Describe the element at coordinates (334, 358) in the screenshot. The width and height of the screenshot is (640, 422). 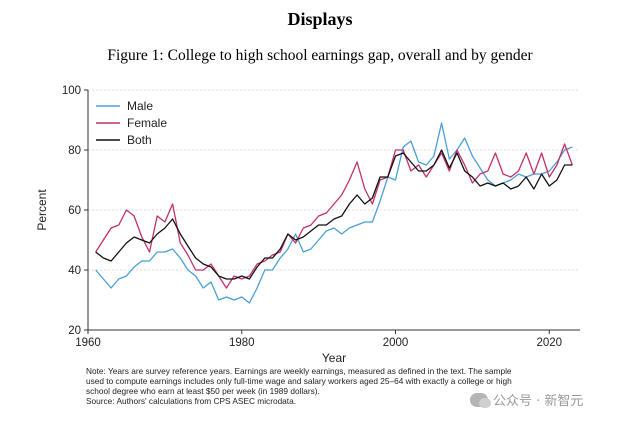
I see `x-axis-label: Year` at that location.